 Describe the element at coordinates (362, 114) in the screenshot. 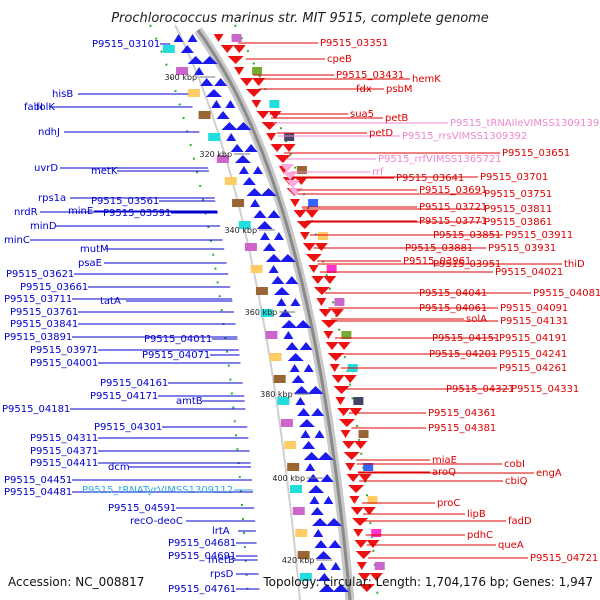

I see `gene-label-right: sua5` at that location.